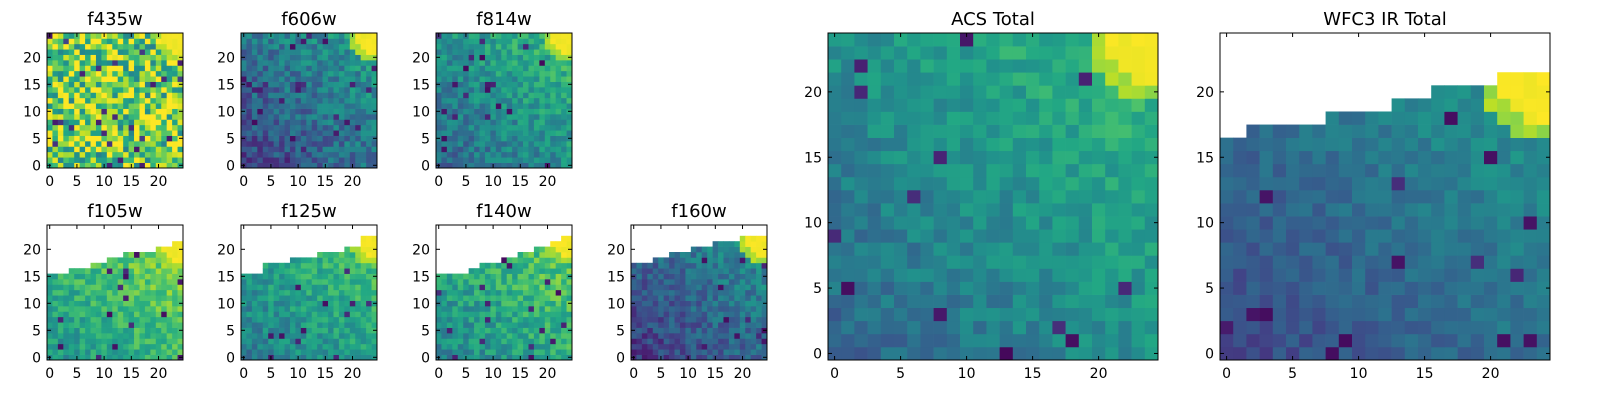 This screenshot has height=400, width=1600. What do you see at coordinates (230, 166) in the screenshot?
I see `y-tick-label: 0` at bounding box center [230, 166].